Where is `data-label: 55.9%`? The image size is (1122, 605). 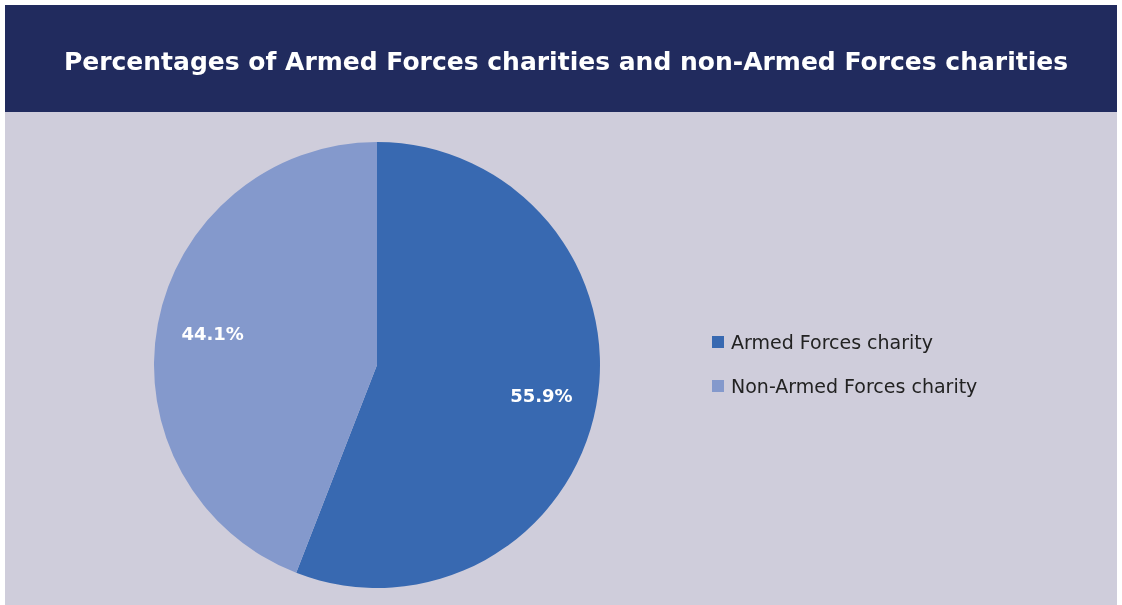 data-label: 55.9% is located at coordinates (541, 396).